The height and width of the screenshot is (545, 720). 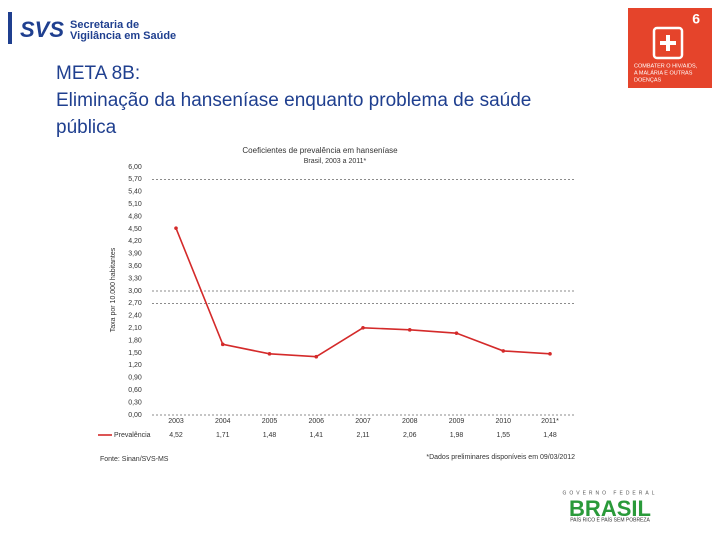 I want to click on cross-icon, so click(x=668, y=43).